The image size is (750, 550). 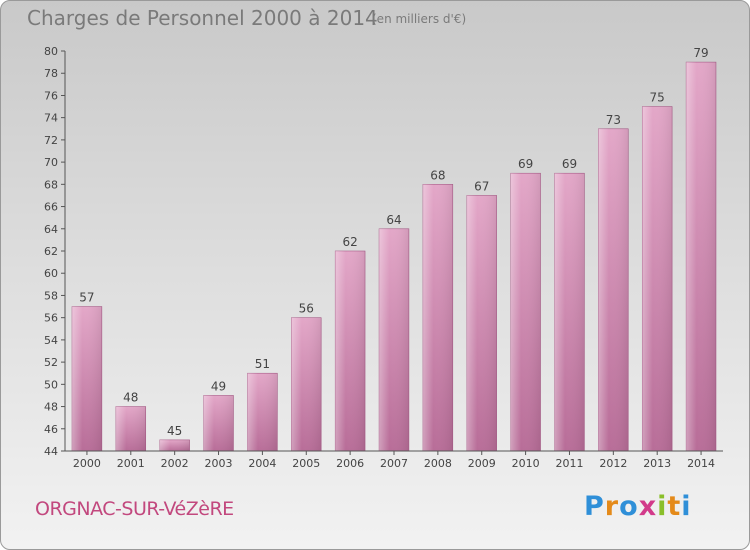 I want to click on bar-value-label: 49, so click(x=218, y=386).